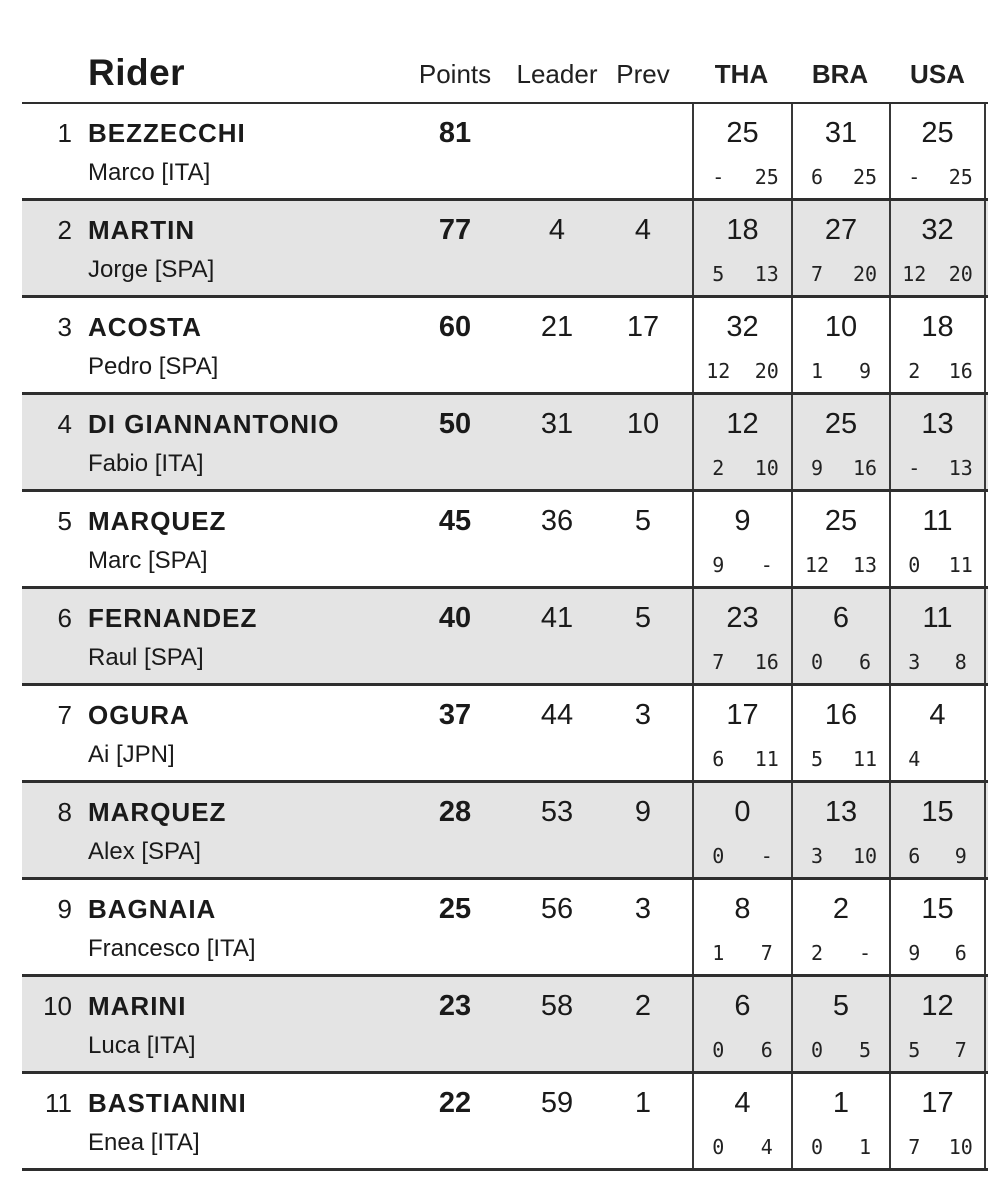 The width and height of the screenshot is (989, 1200). I want to click on gp-race-points: 1, so click(865, 1147).